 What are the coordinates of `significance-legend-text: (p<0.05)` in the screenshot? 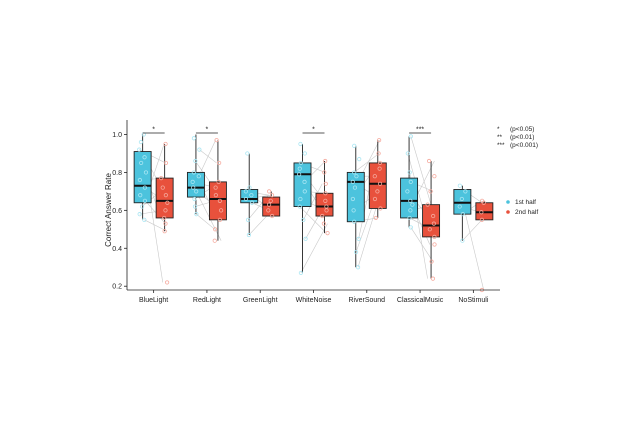 It's located at (522, 129).